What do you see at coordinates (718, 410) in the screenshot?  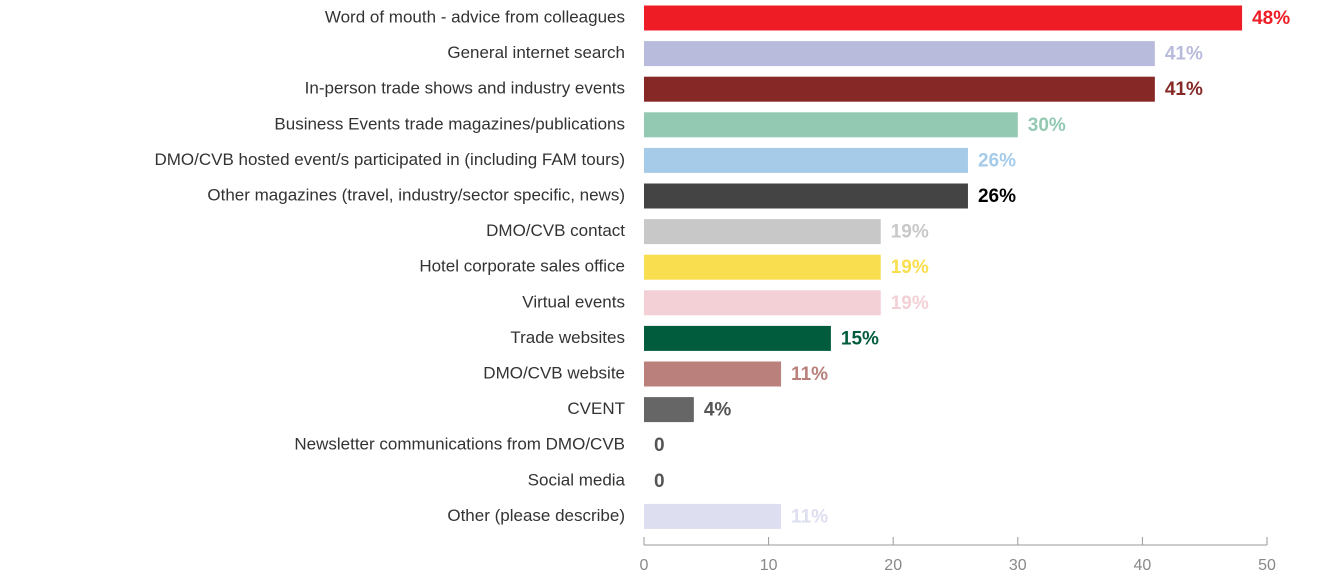 I see `value-label: 4%` at bounding box center [718, 410].